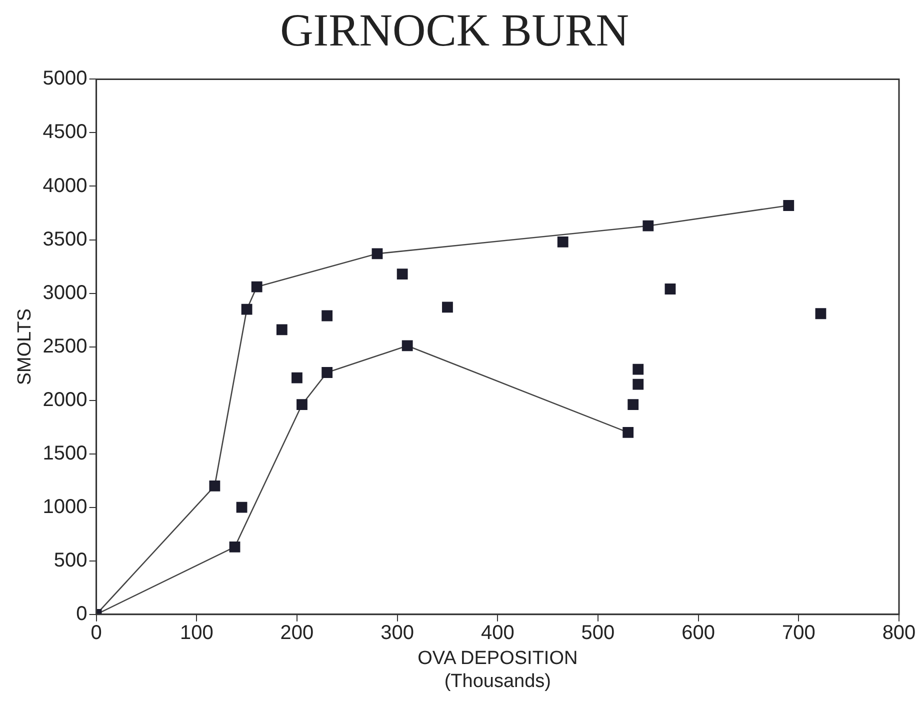 This screenshot has height=705, width=923. What do you see at coordinates (65, 507) in the screenshot?
I see `y-tick-label: 1000` at bounding box center [65, 507].